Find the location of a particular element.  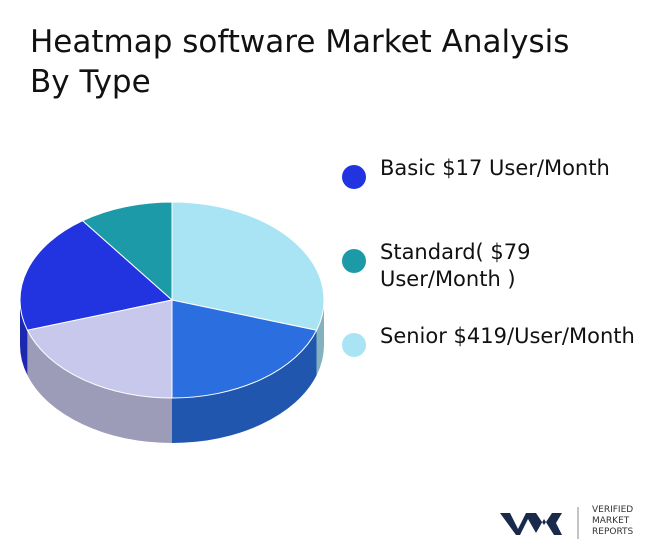

legend-item: Basic $17 User/Month is located at coordinates (490, 182).